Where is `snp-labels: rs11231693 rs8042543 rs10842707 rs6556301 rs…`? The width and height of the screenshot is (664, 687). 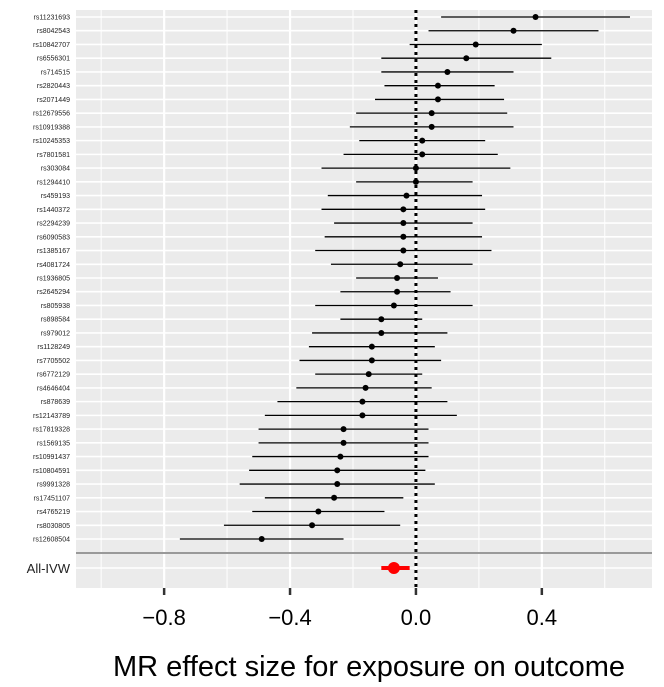
snp-labels: rs11231693 rs8042543 rs10842707 rs6556301 rs… is located at coordinates (51, 279).